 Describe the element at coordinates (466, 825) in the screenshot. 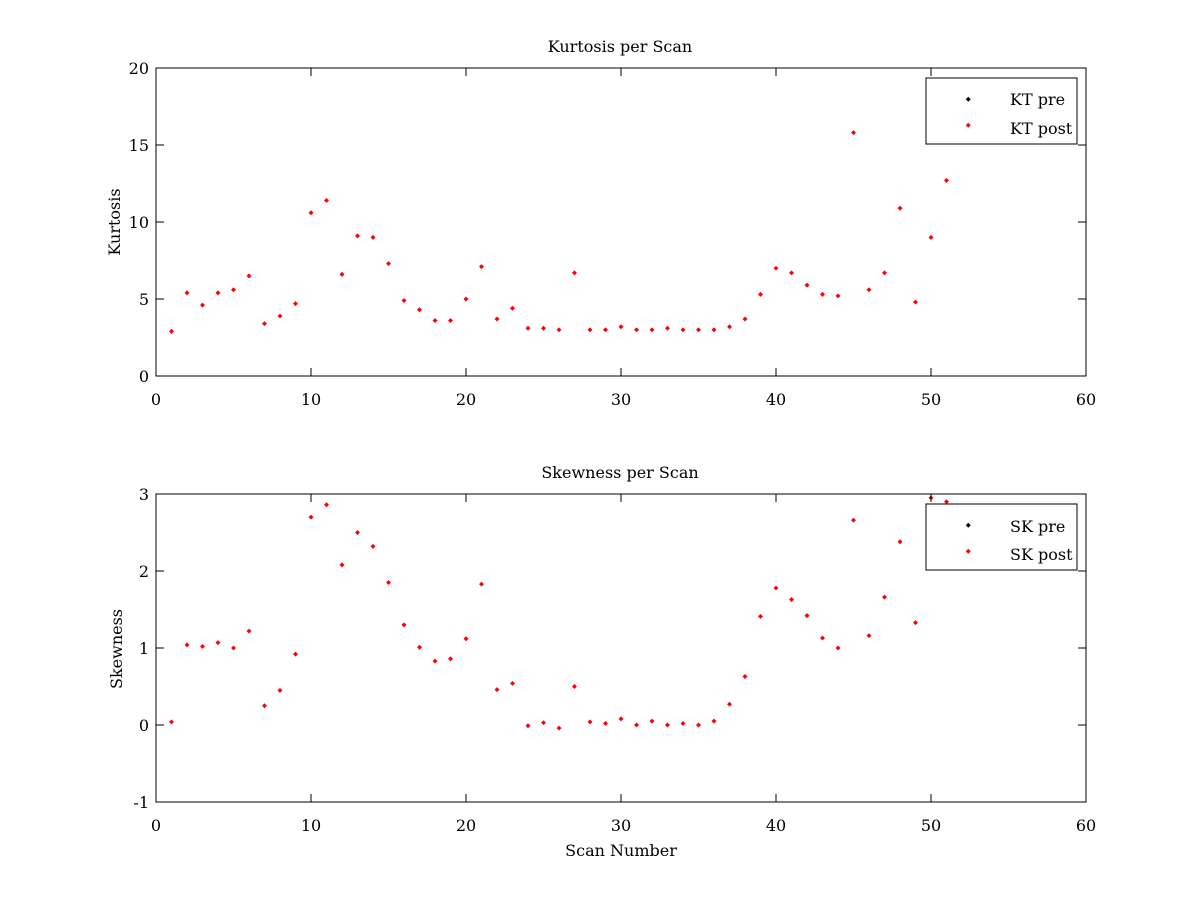

I see `skewness-x-tick-label: 20` at that location.